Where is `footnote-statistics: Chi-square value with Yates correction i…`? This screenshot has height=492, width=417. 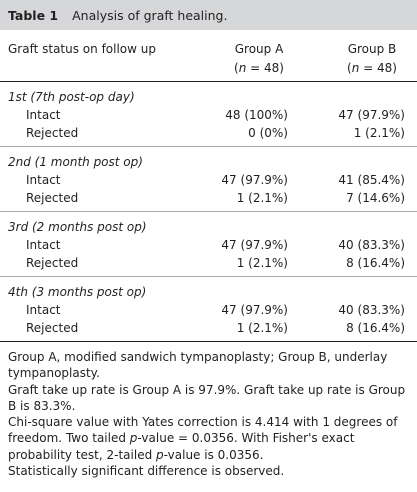
footnote-statistics: Chi-square value with Yates correction i… is located at coordinates (208, 438).